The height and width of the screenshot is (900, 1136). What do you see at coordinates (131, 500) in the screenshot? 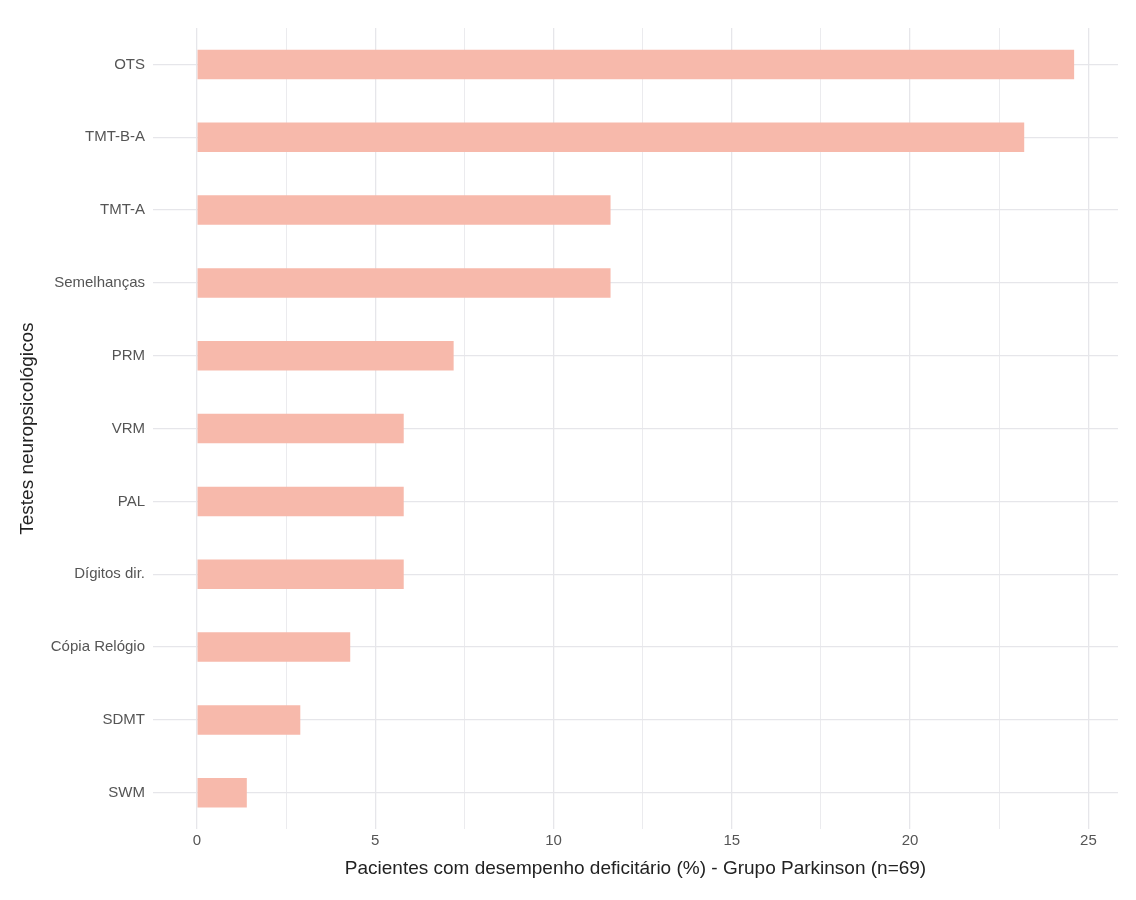
I see `y-tick-label: PAL` at bounding box center [131, 500].